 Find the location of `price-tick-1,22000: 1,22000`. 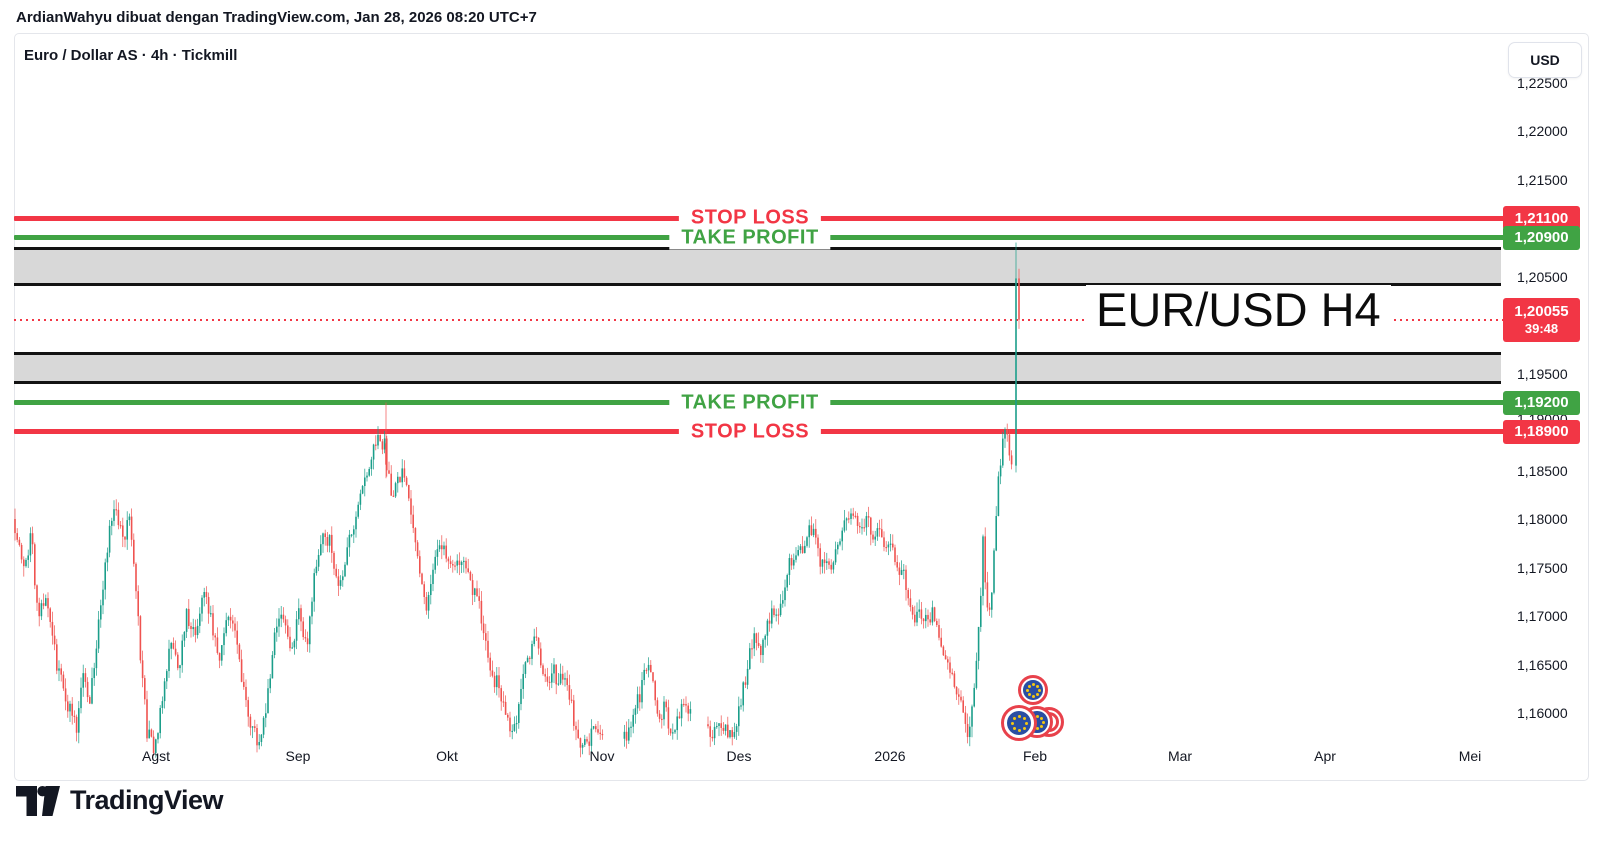

price-tick-1,22000: 1,22000 is located at coordinates (1542, 131).